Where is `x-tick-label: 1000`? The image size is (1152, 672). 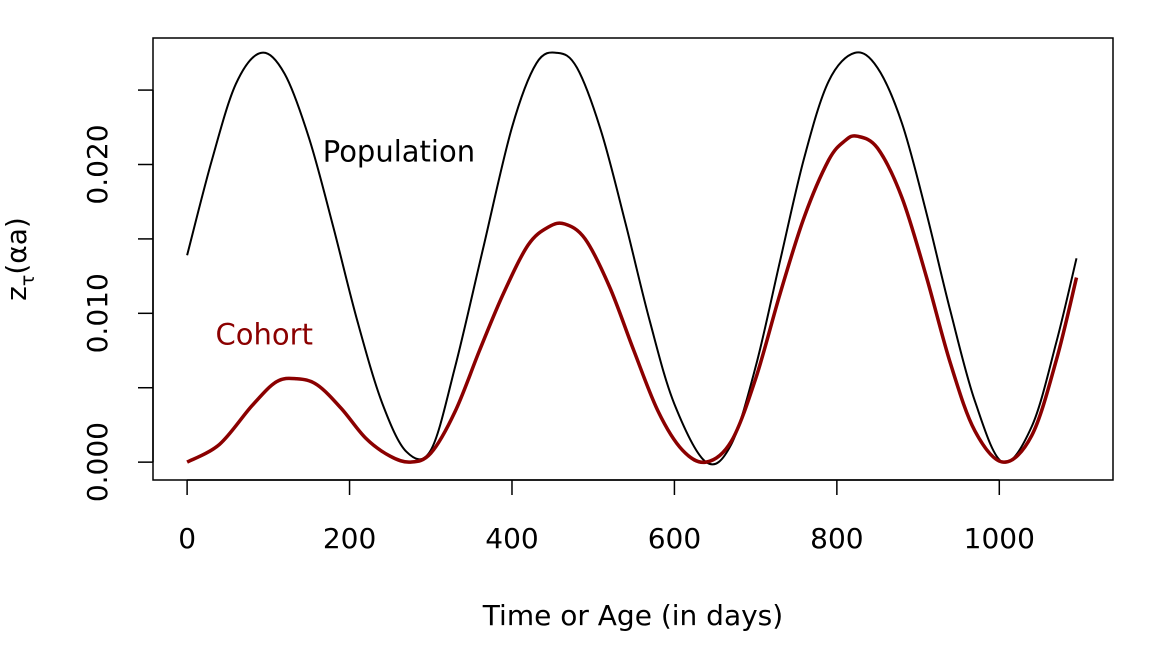
x-tick-label: 1000 is located at coordinates (999, 538).